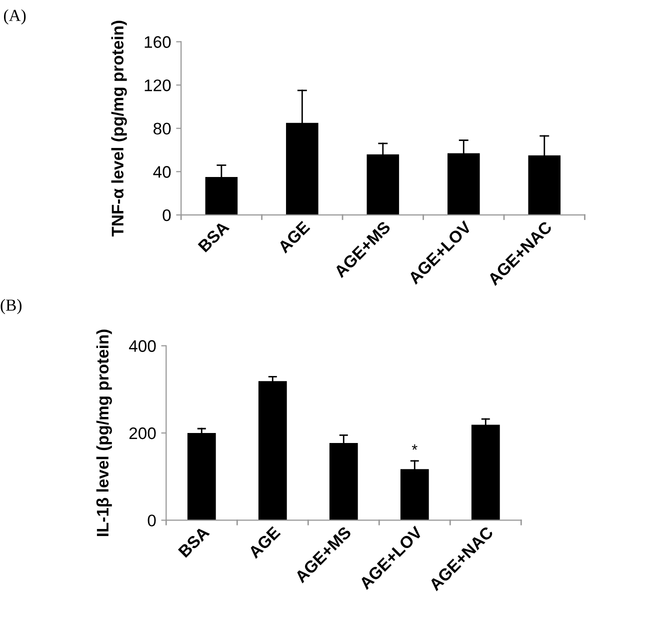 The image size is (649, 623). I want to click on y-tick-label: 80, so click(162, 128).